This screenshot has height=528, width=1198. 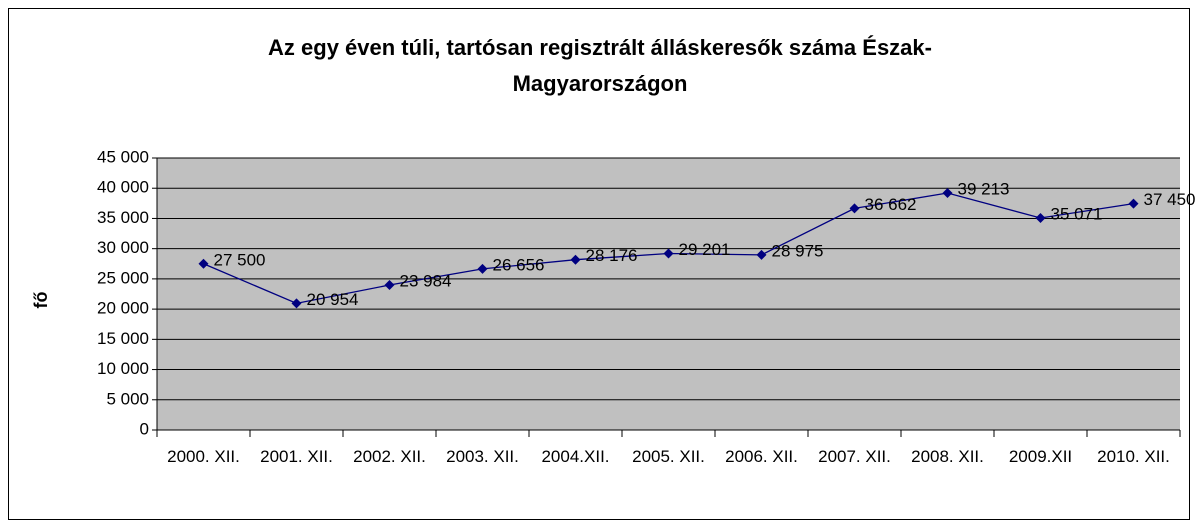 I want to click on y-tick-label: 35 000, so click(x=123, y=217).